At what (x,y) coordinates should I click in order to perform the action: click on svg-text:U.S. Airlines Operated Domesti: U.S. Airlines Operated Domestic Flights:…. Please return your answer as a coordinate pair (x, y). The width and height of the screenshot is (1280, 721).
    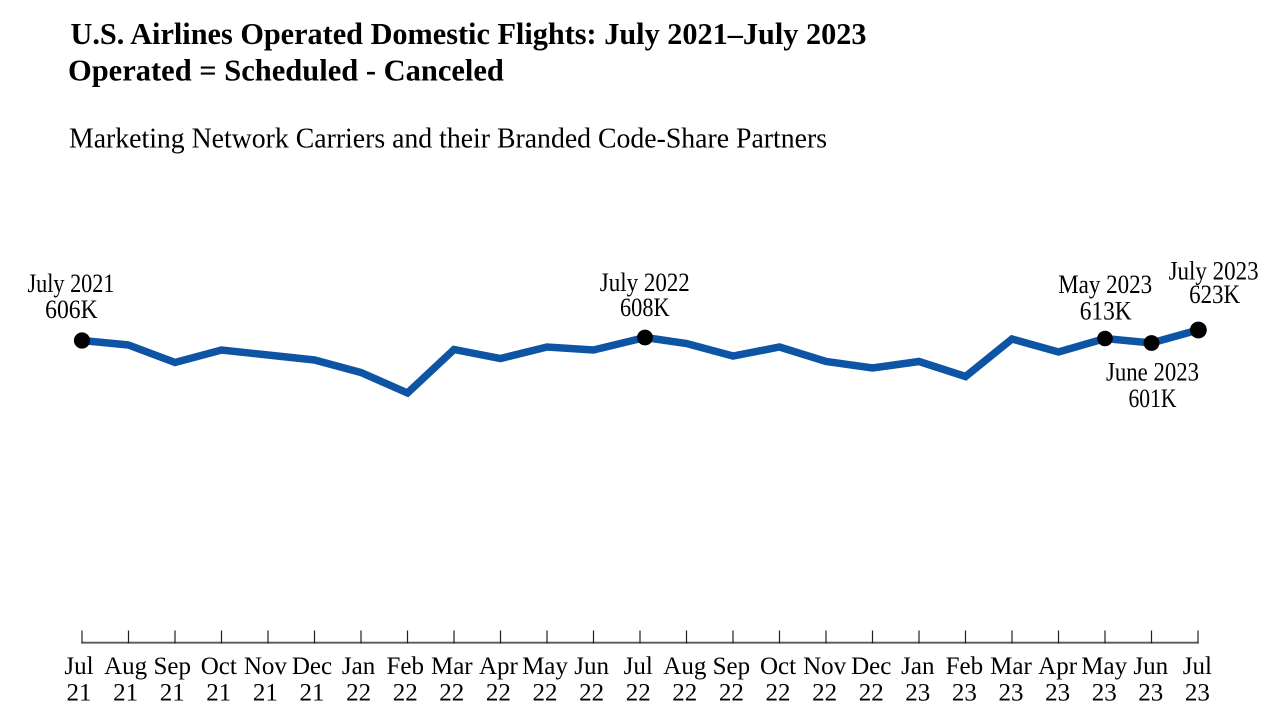
    Looking at the image, I should click on (469, 34).